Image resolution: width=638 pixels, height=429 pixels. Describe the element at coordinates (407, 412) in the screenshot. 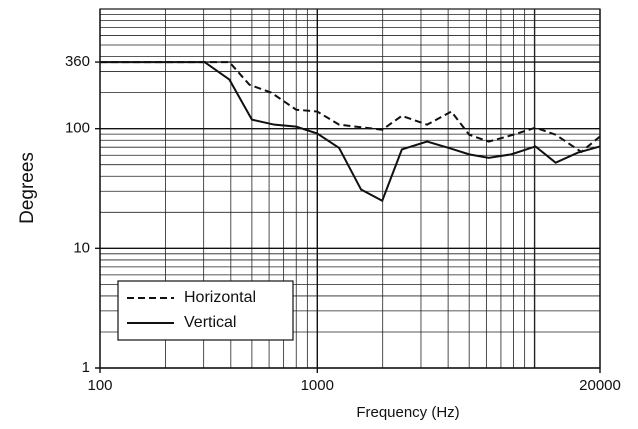

I see `x-axis-label: Frequency (Hz)` at that location.